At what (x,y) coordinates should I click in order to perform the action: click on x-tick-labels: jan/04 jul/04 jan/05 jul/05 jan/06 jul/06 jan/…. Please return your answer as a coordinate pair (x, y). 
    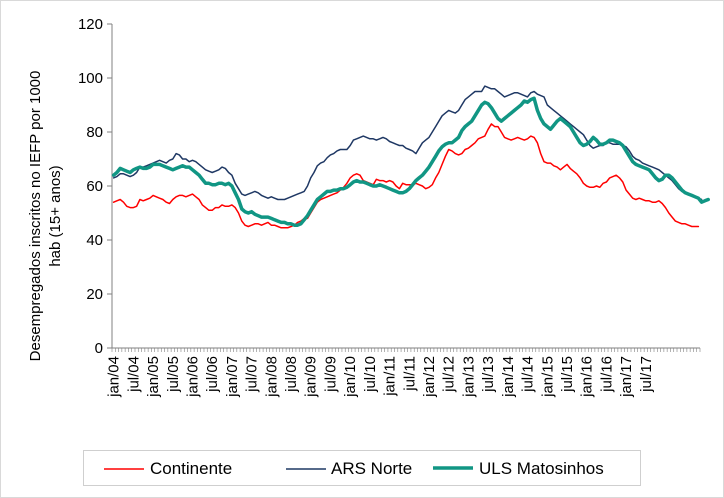
    Looking at the image, I should click on (380, 377).